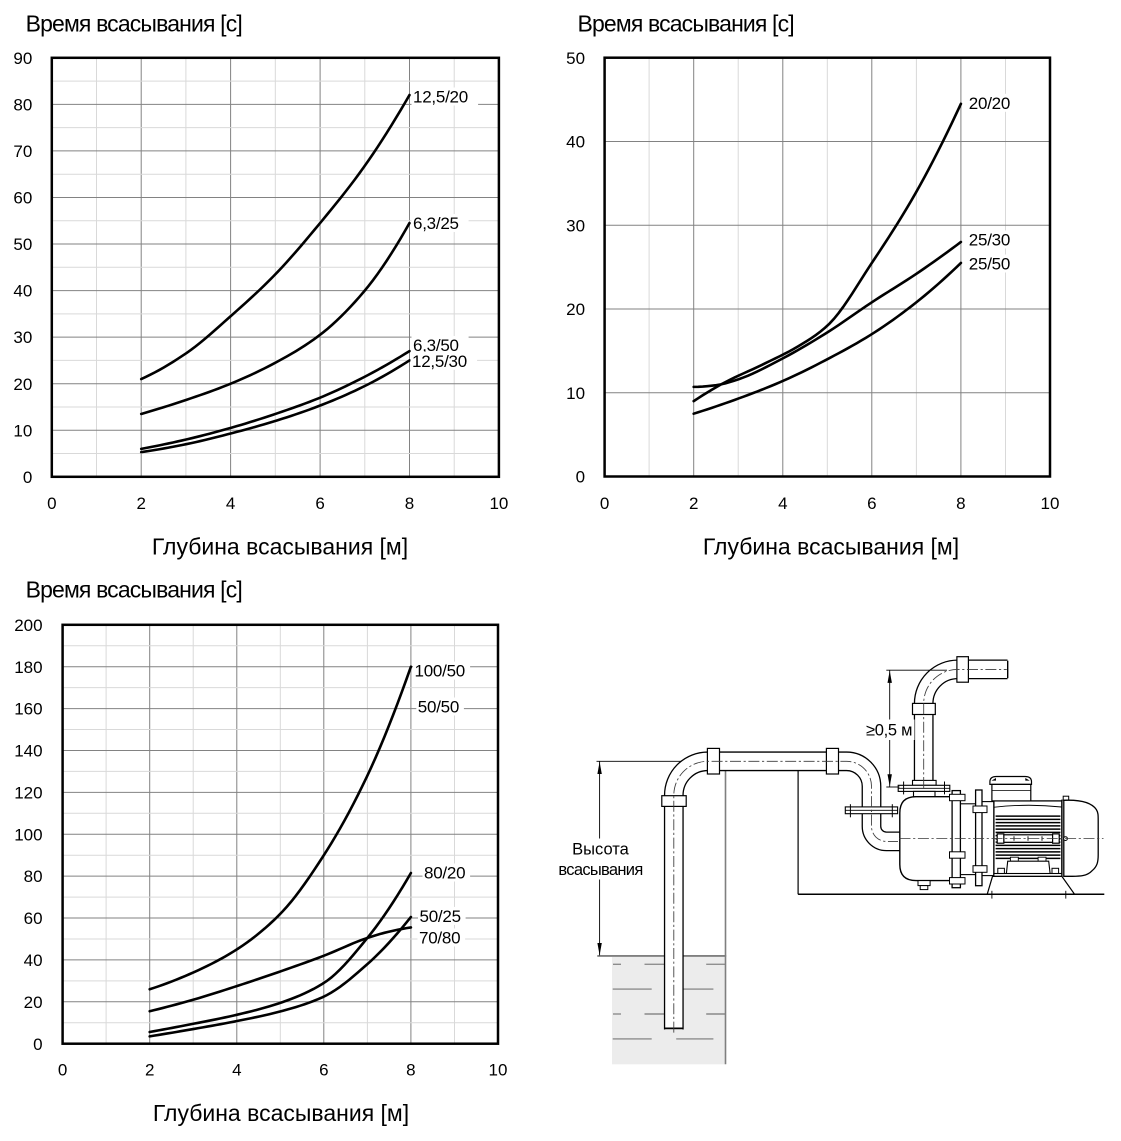 The width and height of the screenshot is (1121, 1141). What do you see at coordinates (989, 103) in the screenshot?
I see `svg-text: 20/20` at bounding box center [989, 103].